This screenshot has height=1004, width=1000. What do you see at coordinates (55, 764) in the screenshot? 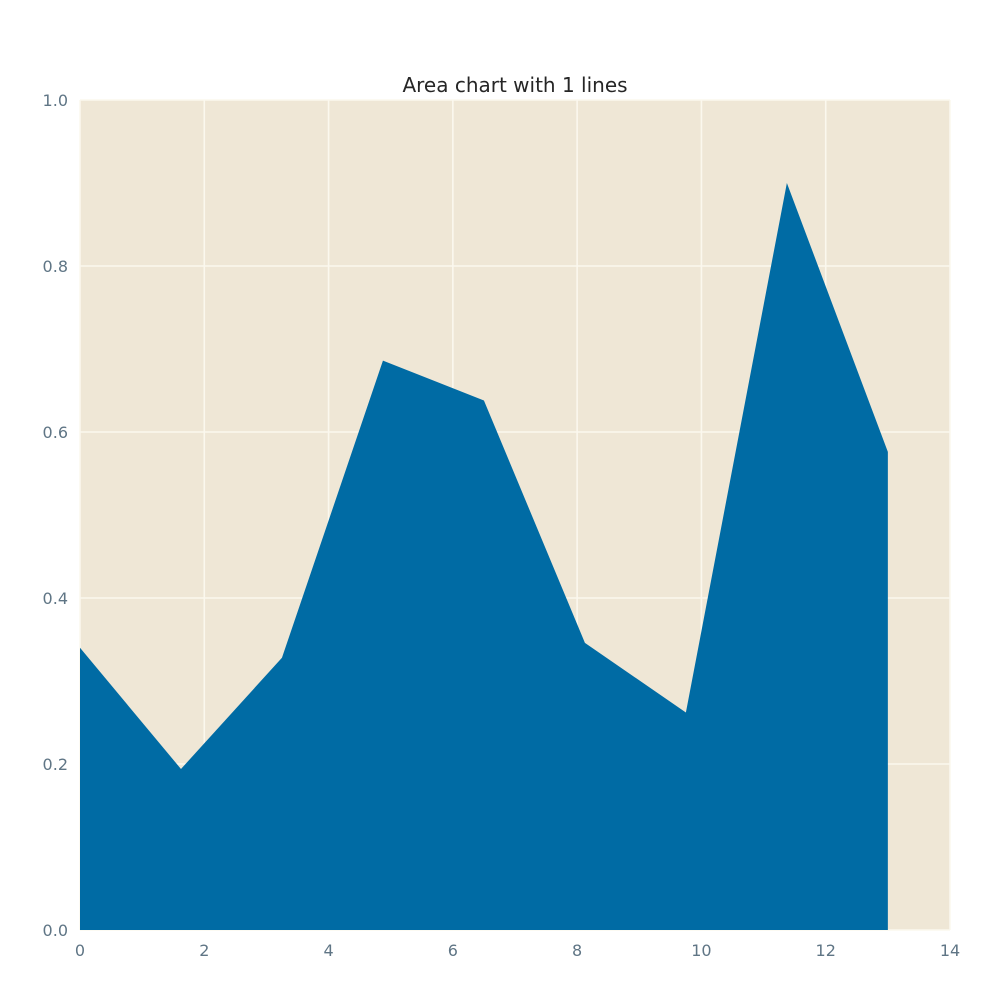
I see `y-tick-label: 0.2` at bounding box center [55, 764].